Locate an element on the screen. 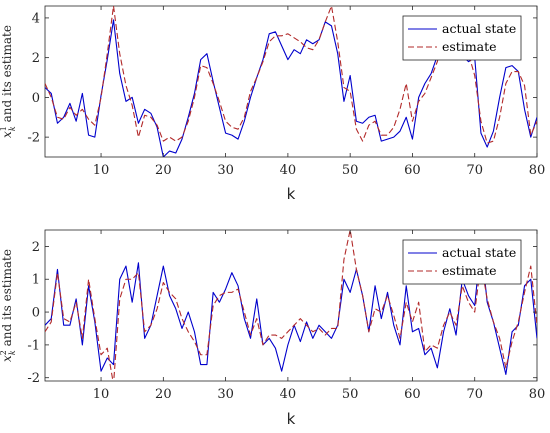 This screenshot has width=550, height=433. y-tick-label: -1 is located at coordinates (33, 345).